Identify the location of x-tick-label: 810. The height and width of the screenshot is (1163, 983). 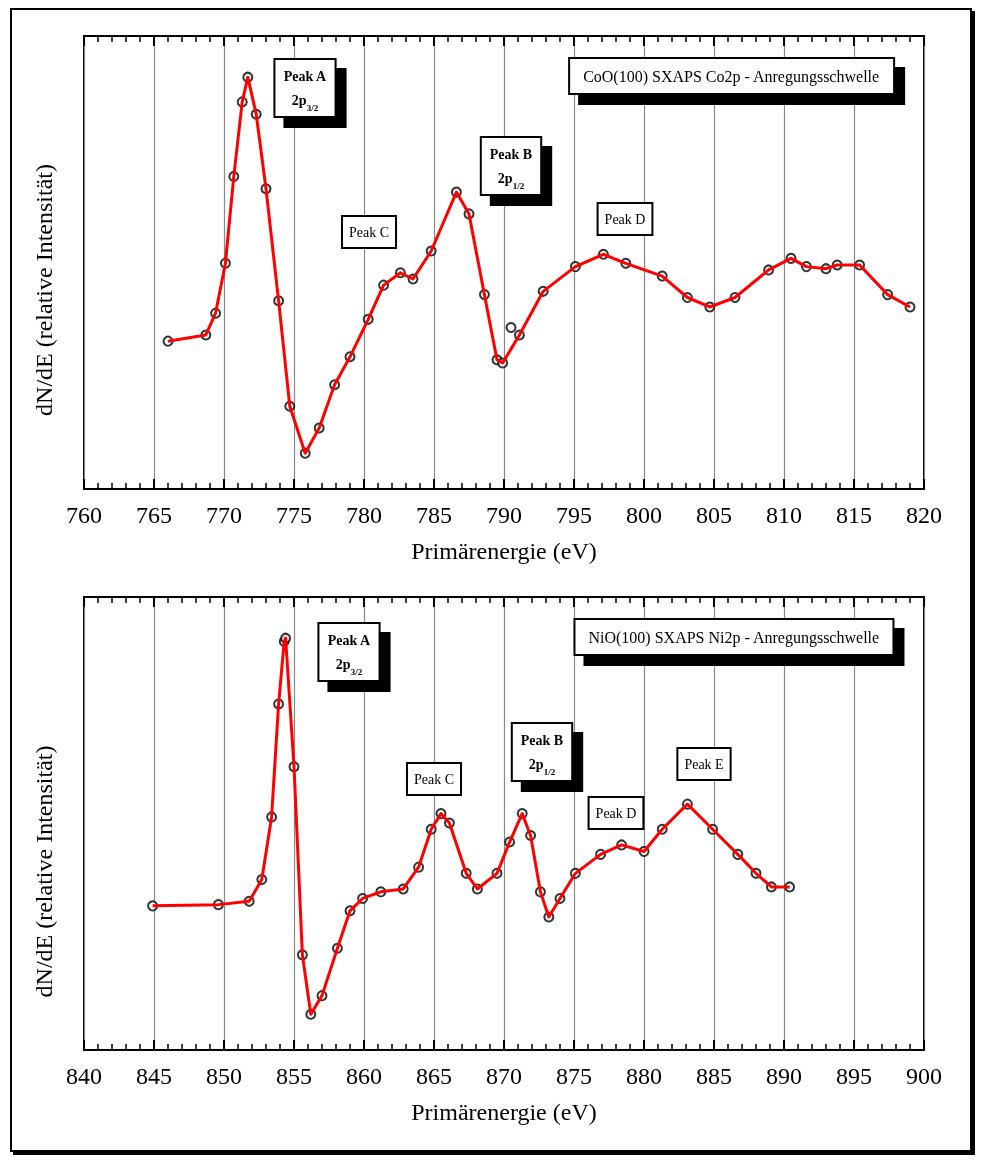
(784, 515).